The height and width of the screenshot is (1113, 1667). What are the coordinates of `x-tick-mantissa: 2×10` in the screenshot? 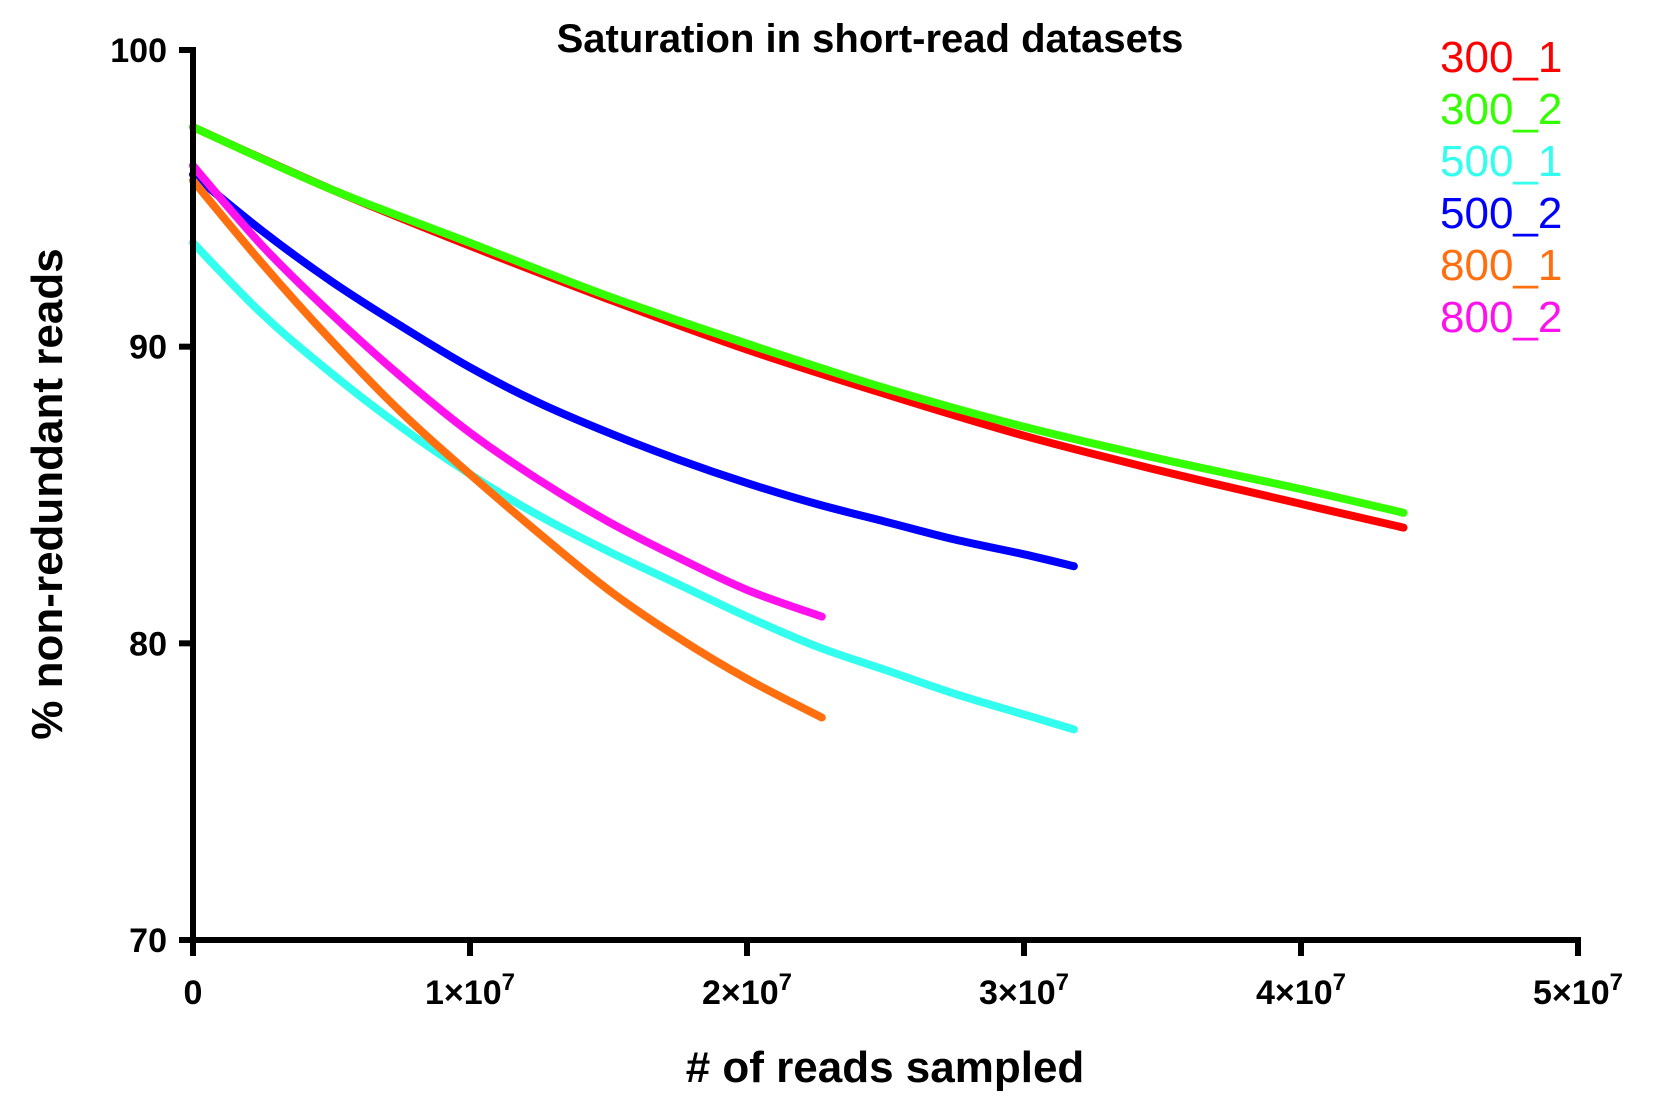 It's located at (740, 993).